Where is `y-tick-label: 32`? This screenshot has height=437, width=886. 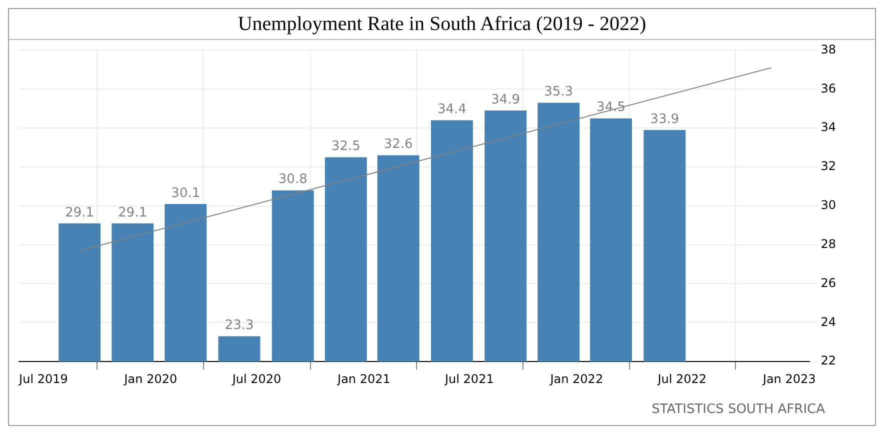 y-tick-label: 32 is located at coordinates (828, 166).